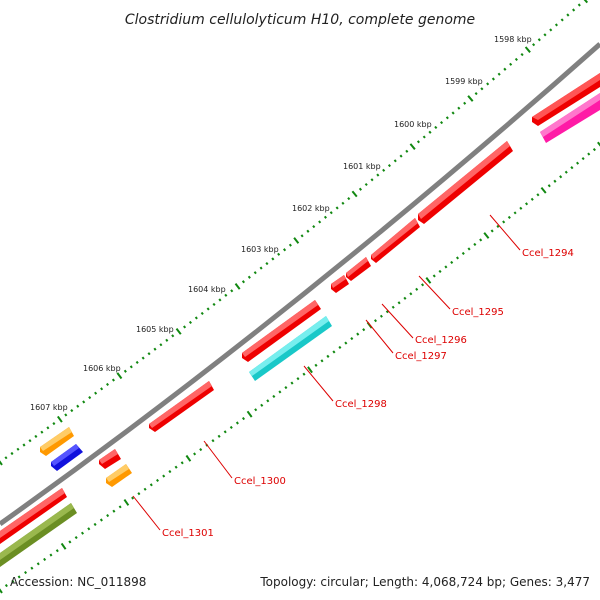 The width and height of the screenshot is (600, 600). What do you see at coordinates (188, 533) in the screenshot?
I see `gene-label-1301: Ccel_1301` at bounding box center [188, 533].